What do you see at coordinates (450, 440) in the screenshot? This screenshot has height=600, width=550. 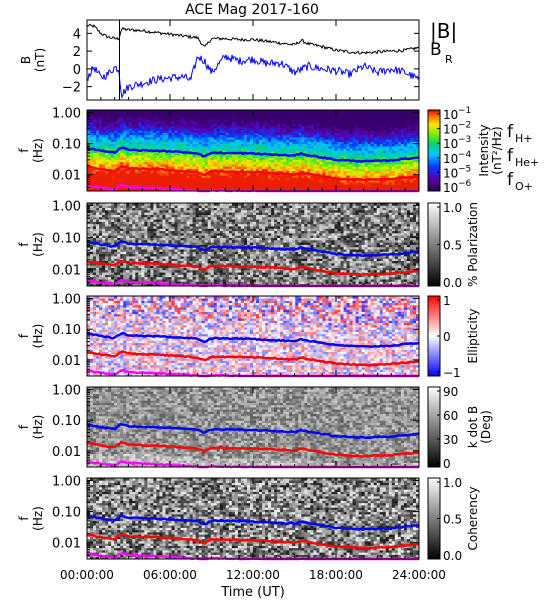 I see `colorbar-tick-label: 30` at bounding box center [450, 440].